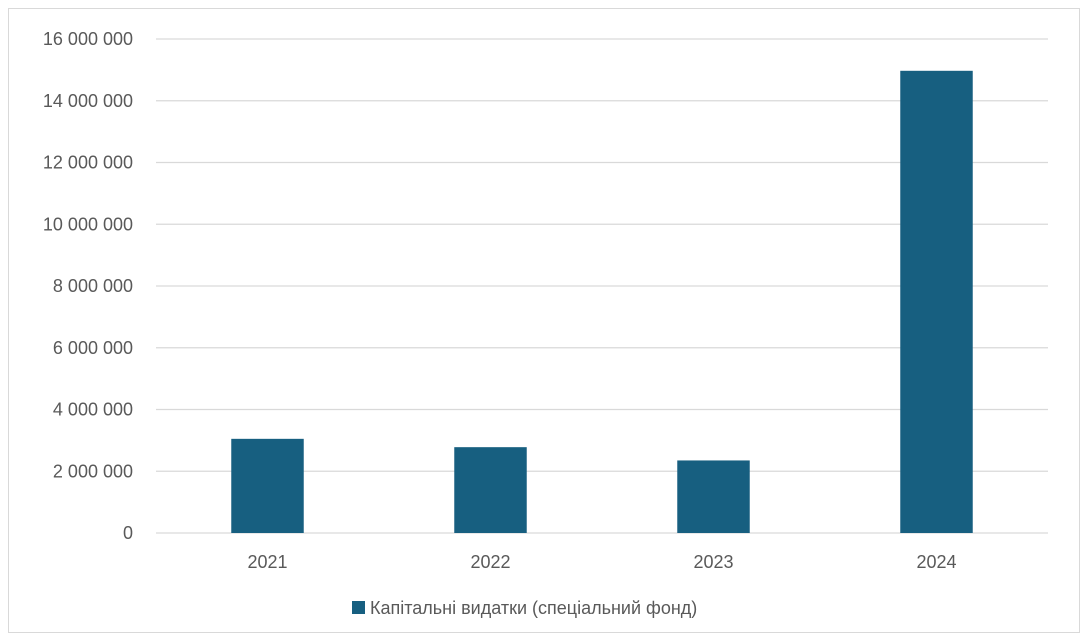 The height and width of the screenshot is (641, 1090). I want to click on legend-label: Капітальні видатки (спеціальний фонд), so click(533, 608).